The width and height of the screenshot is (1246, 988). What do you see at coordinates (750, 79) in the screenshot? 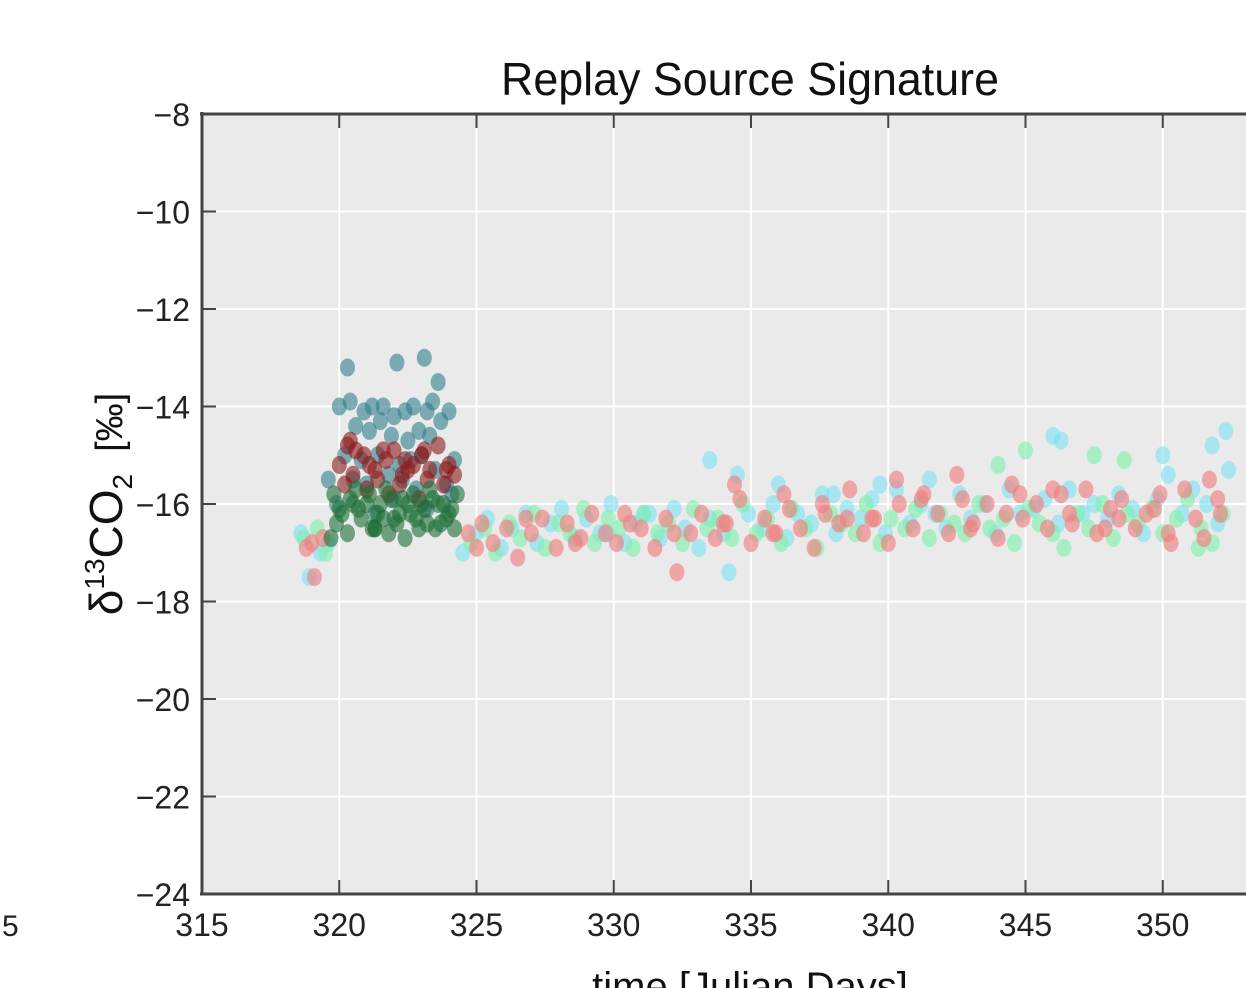
I see `chart-title: Replay Source Signature` at bounding box center [750, 79].